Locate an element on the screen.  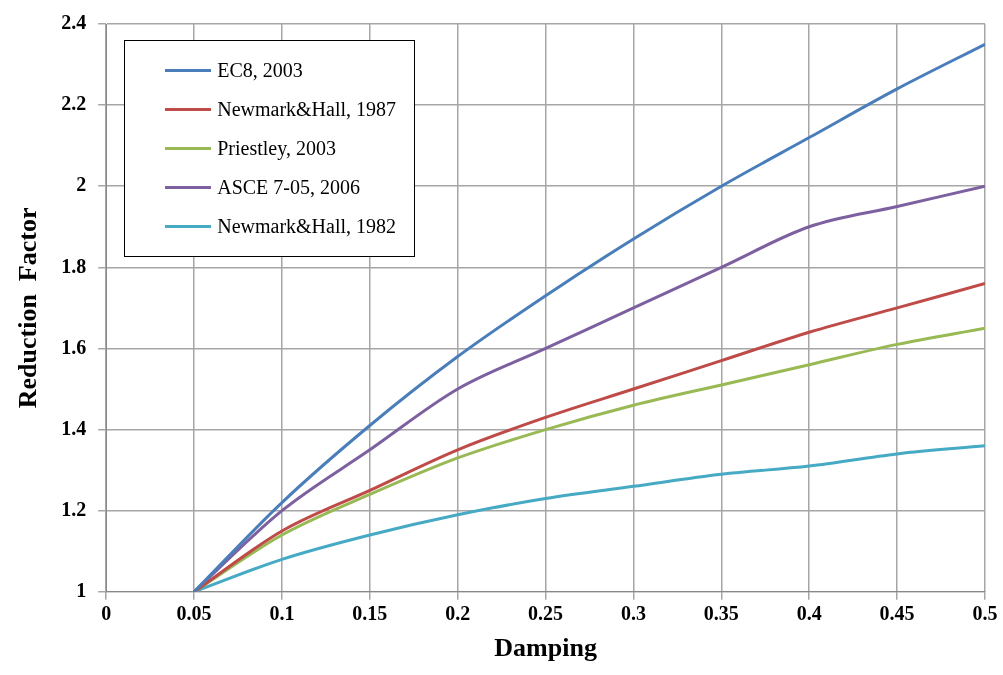
legend-label: Newmark&Hall, 1987 is located at coordinates (307, 109).